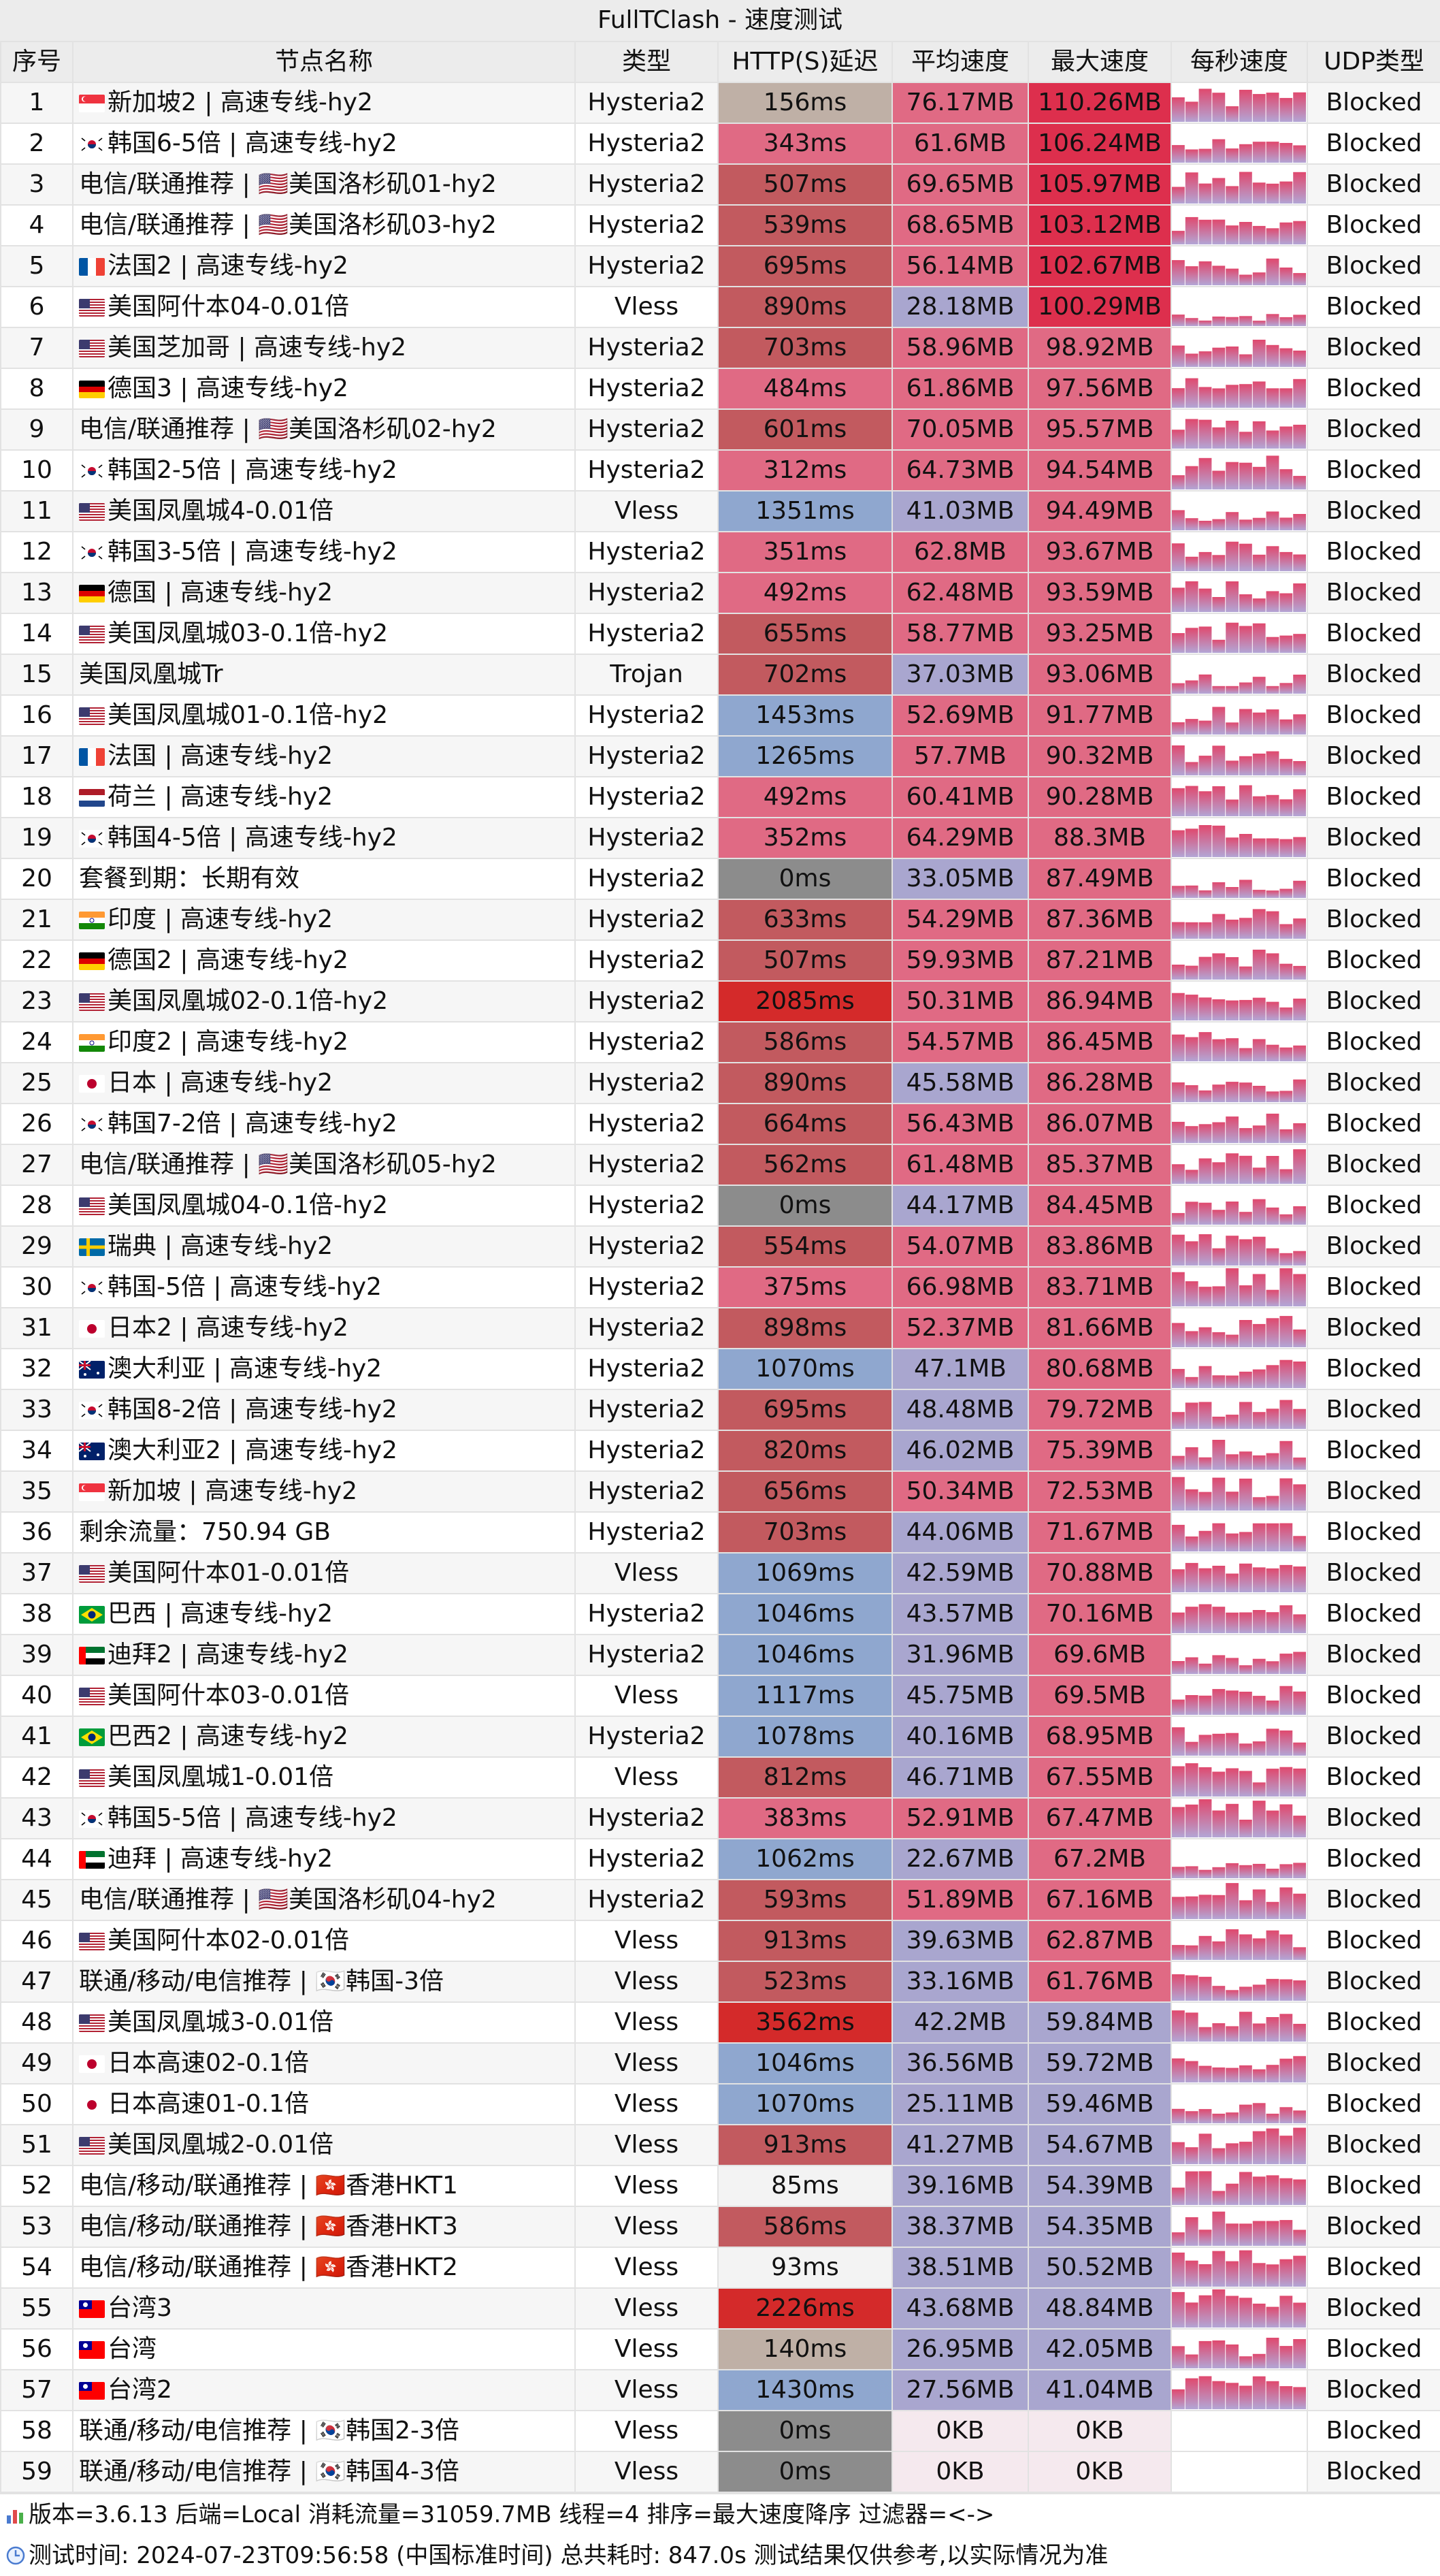  Describe the element at coordinates (324, 225) in the screenshot. I see `cell-node-name: 电信/联通推荐 | 🇺🇸美国洛杉矶03-hy2` at that location.